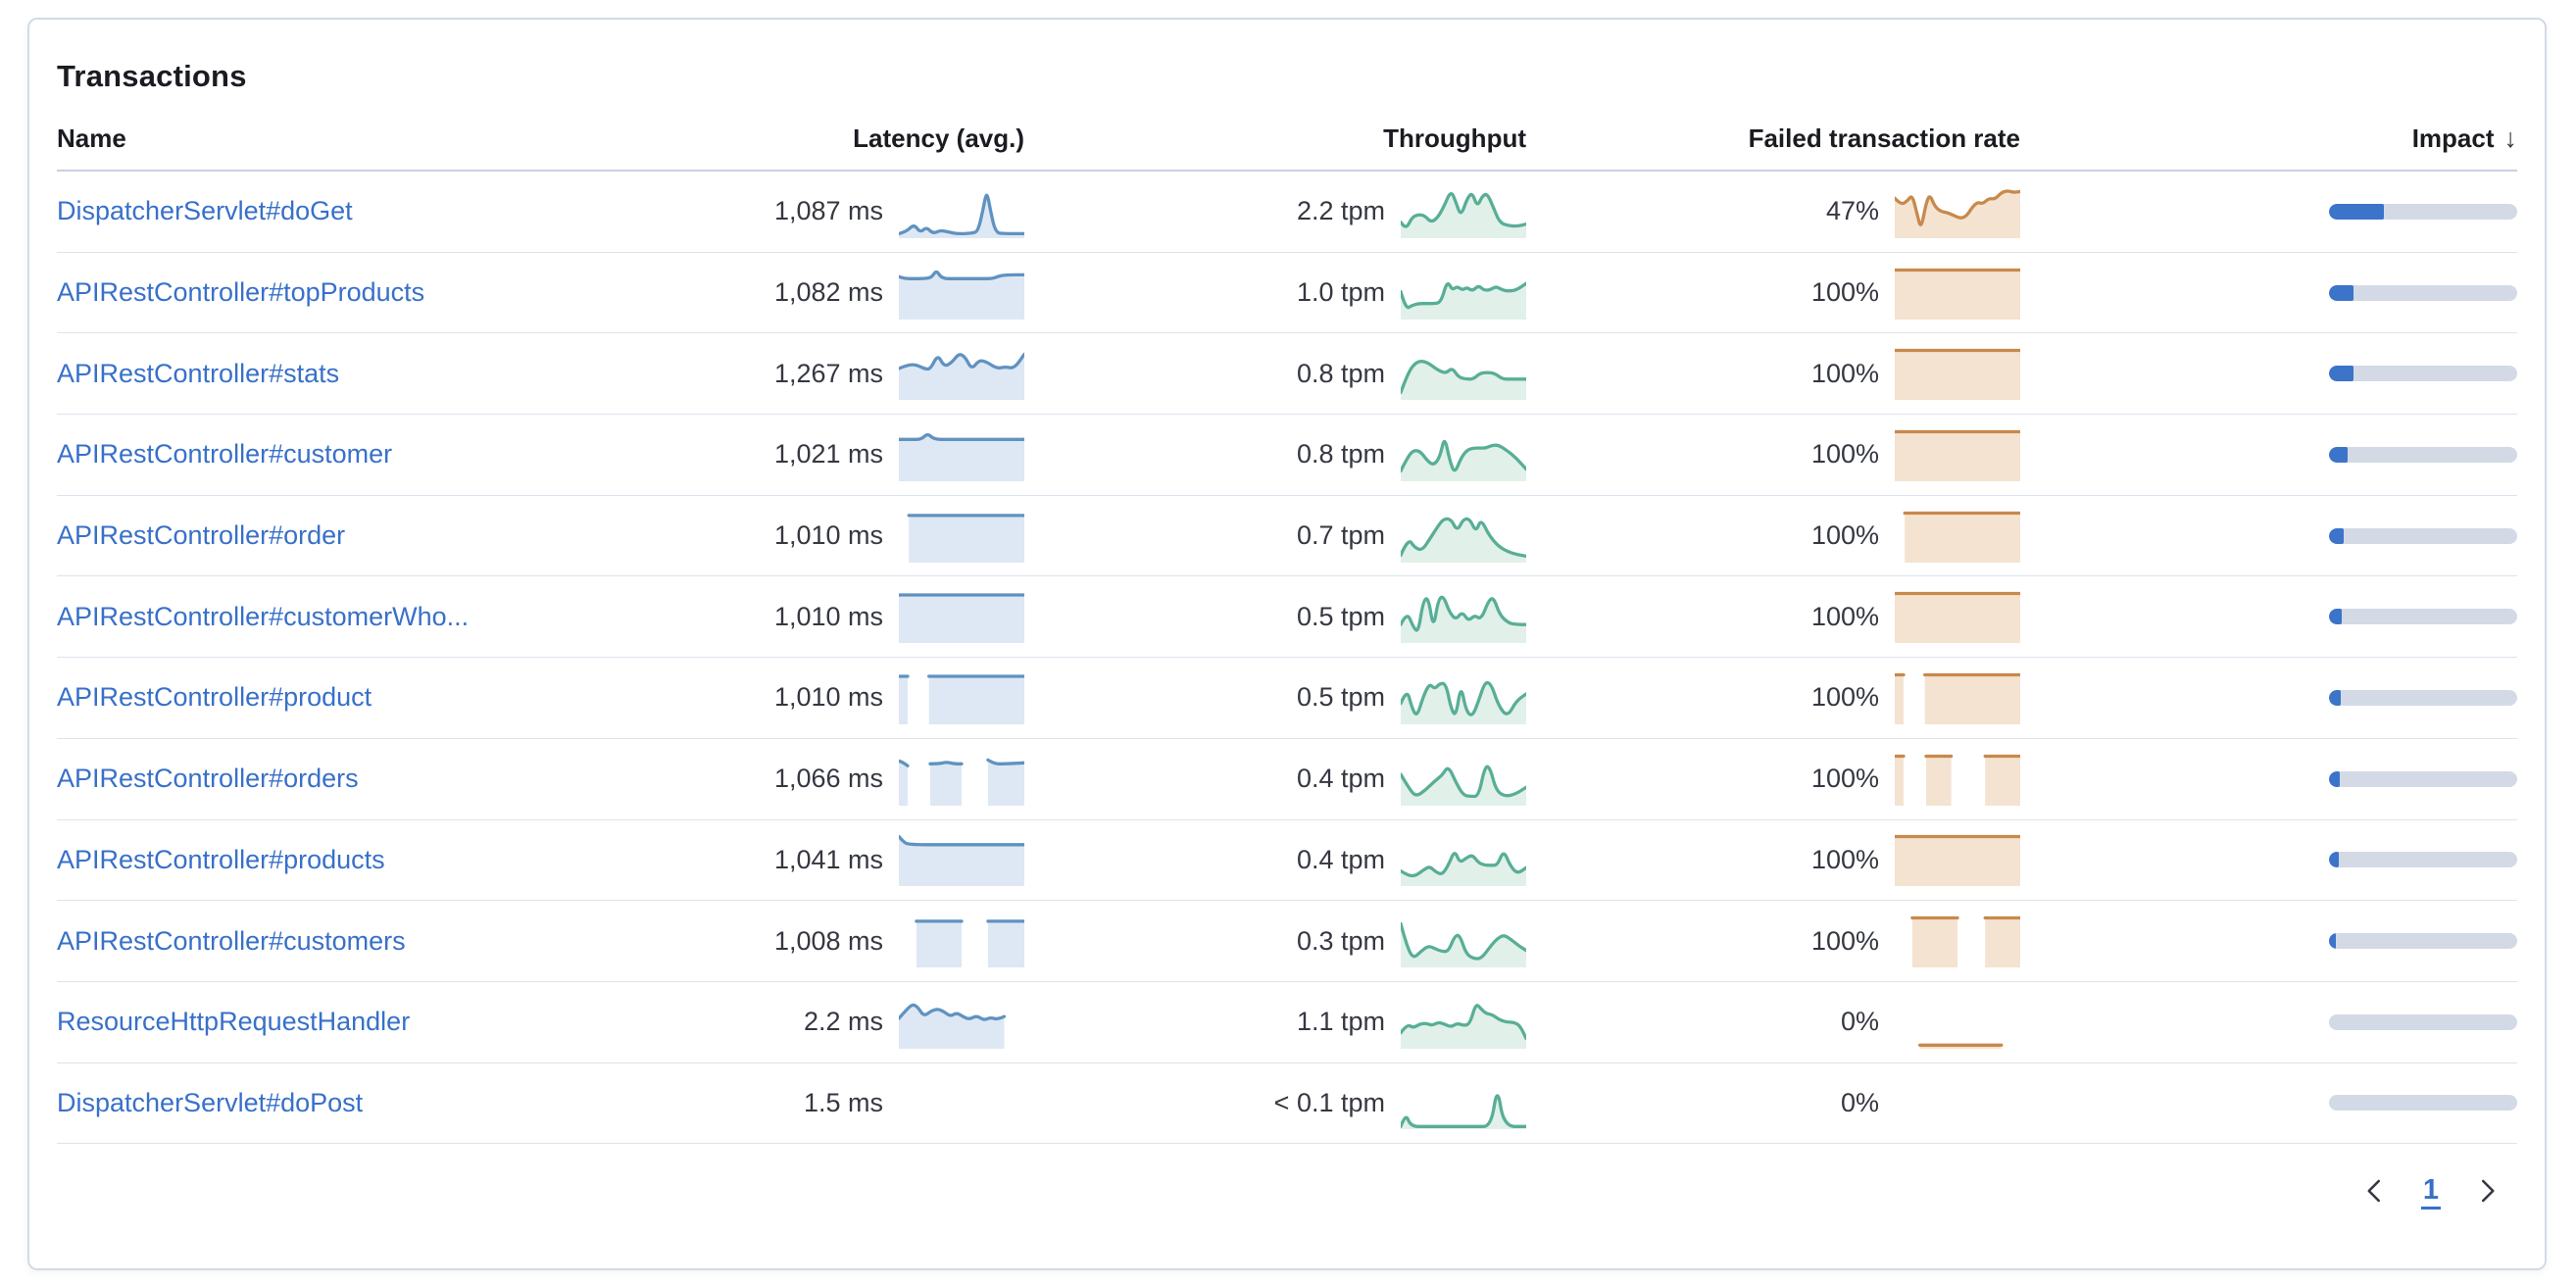 This screenshot has width=2576, height=1284. Describe the element at coordinates (221, 859) in the screenshot. I see `transaction-link: APIRestController#products` at that location.